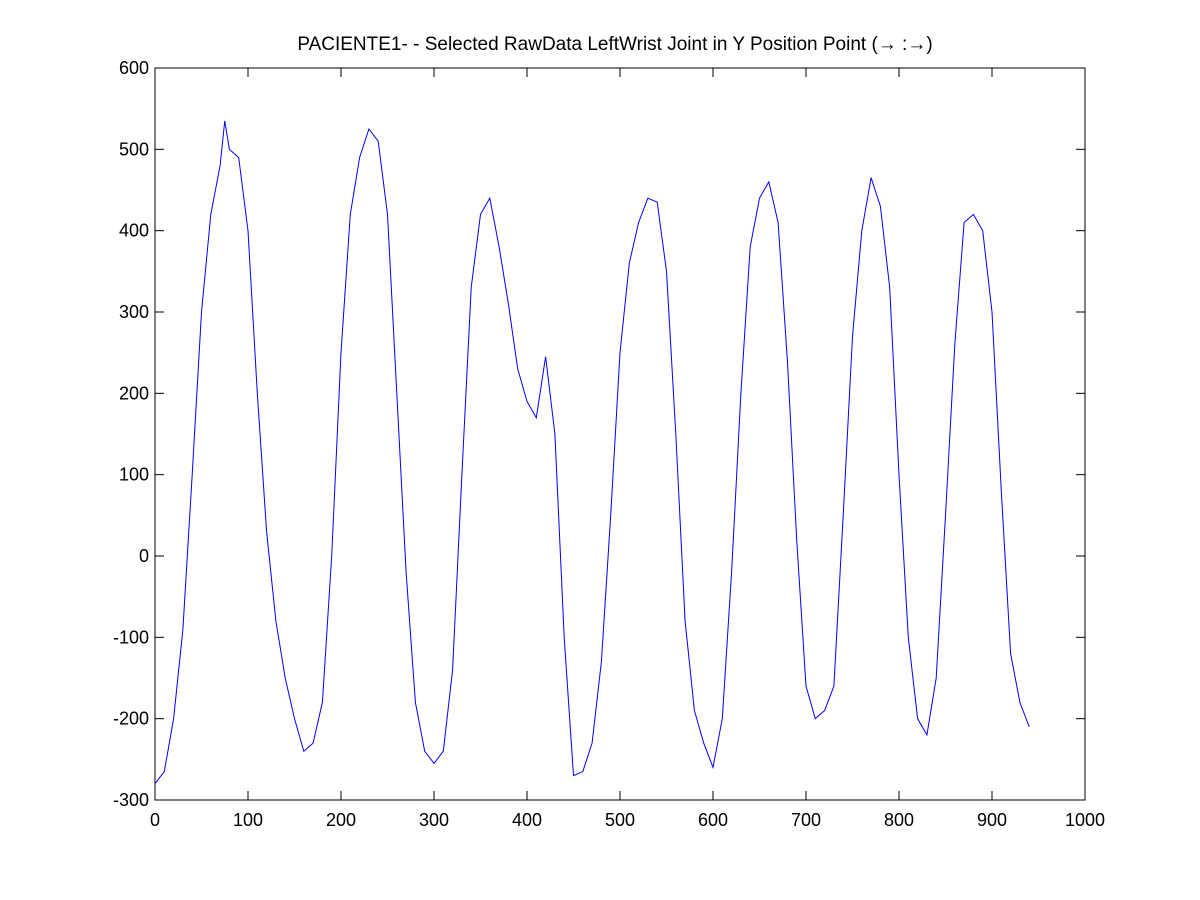 The width and height of the screenshot is (1200, 900). Describe the element at coordinates (131, 800) in the screenshot. I see `y-tick-label: -300` at that location.